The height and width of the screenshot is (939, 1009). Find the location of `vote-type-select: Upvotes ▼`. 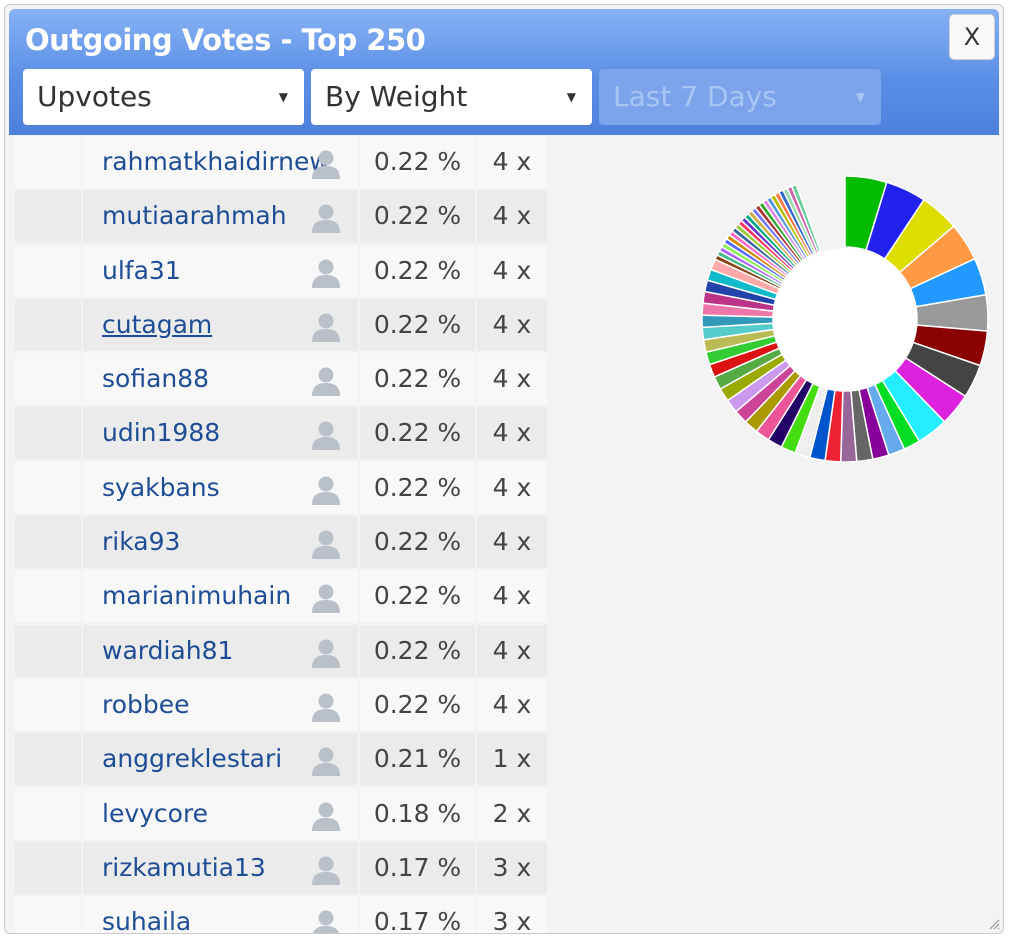

vote-type-select: Upvotes ▼ is located at coordinates (163, 97).